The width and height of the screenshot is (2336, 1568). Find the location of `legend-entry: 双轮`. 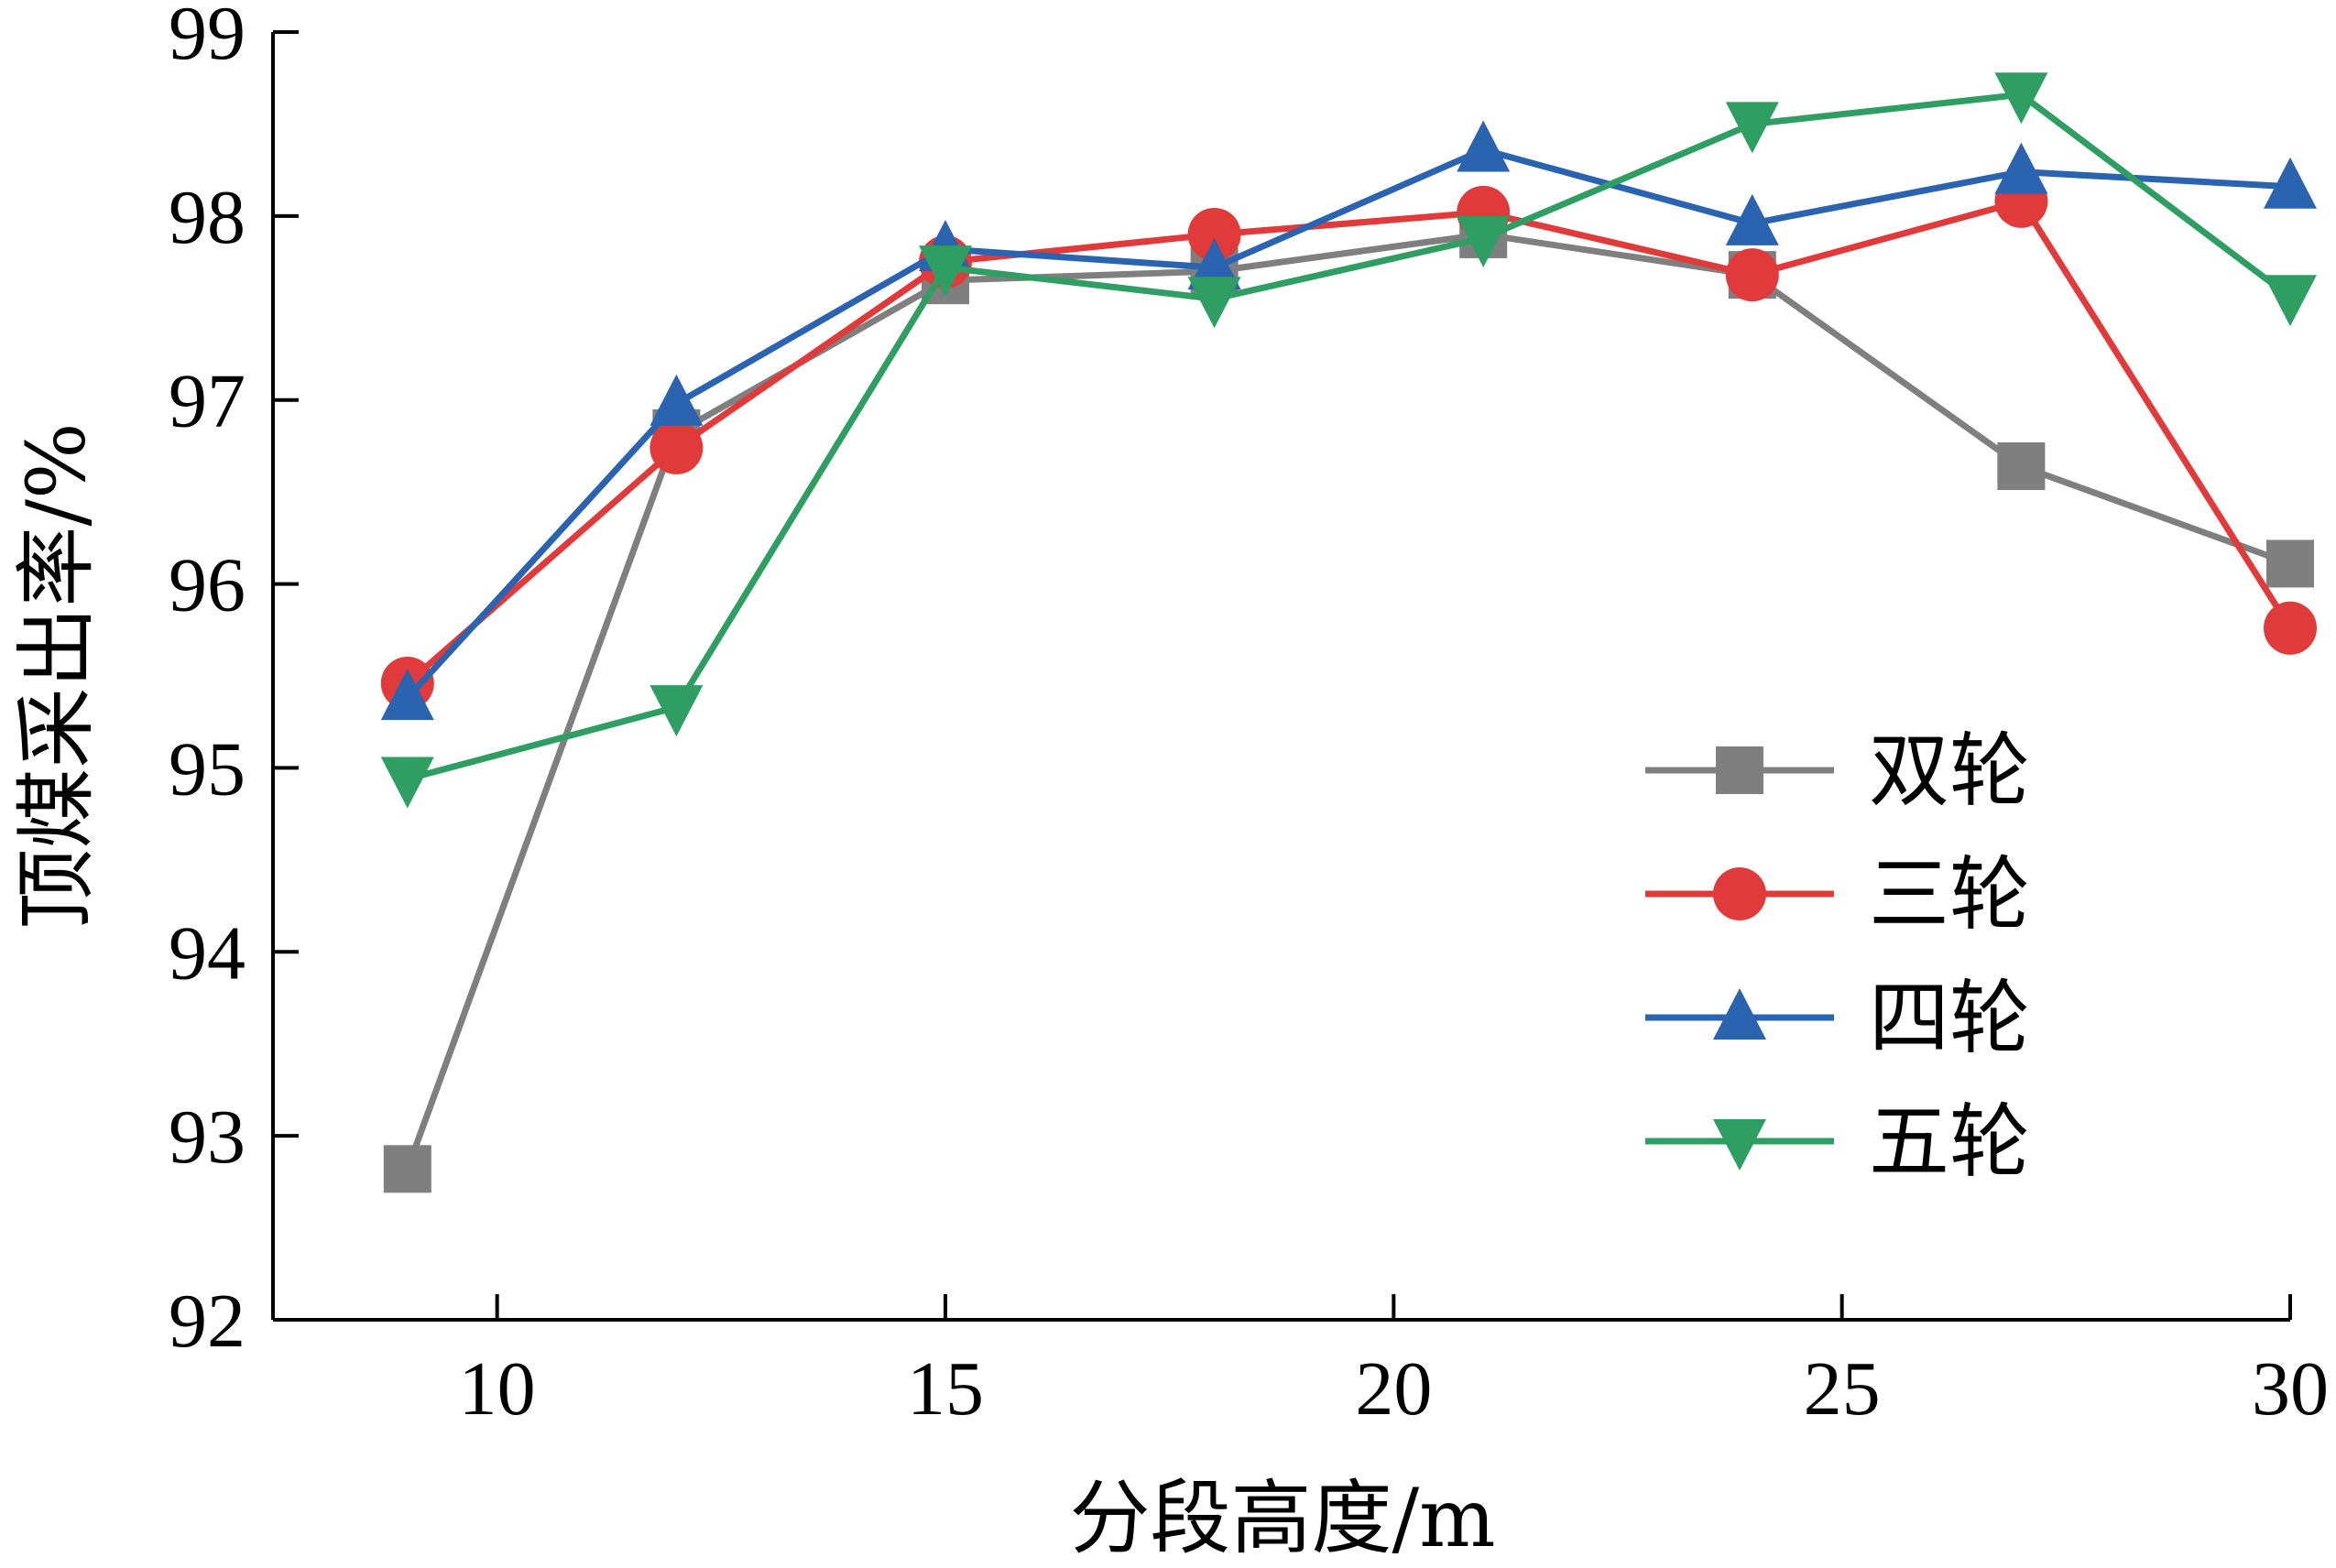

legend-entry: 双轮 is located at coordinates (1838, 771).